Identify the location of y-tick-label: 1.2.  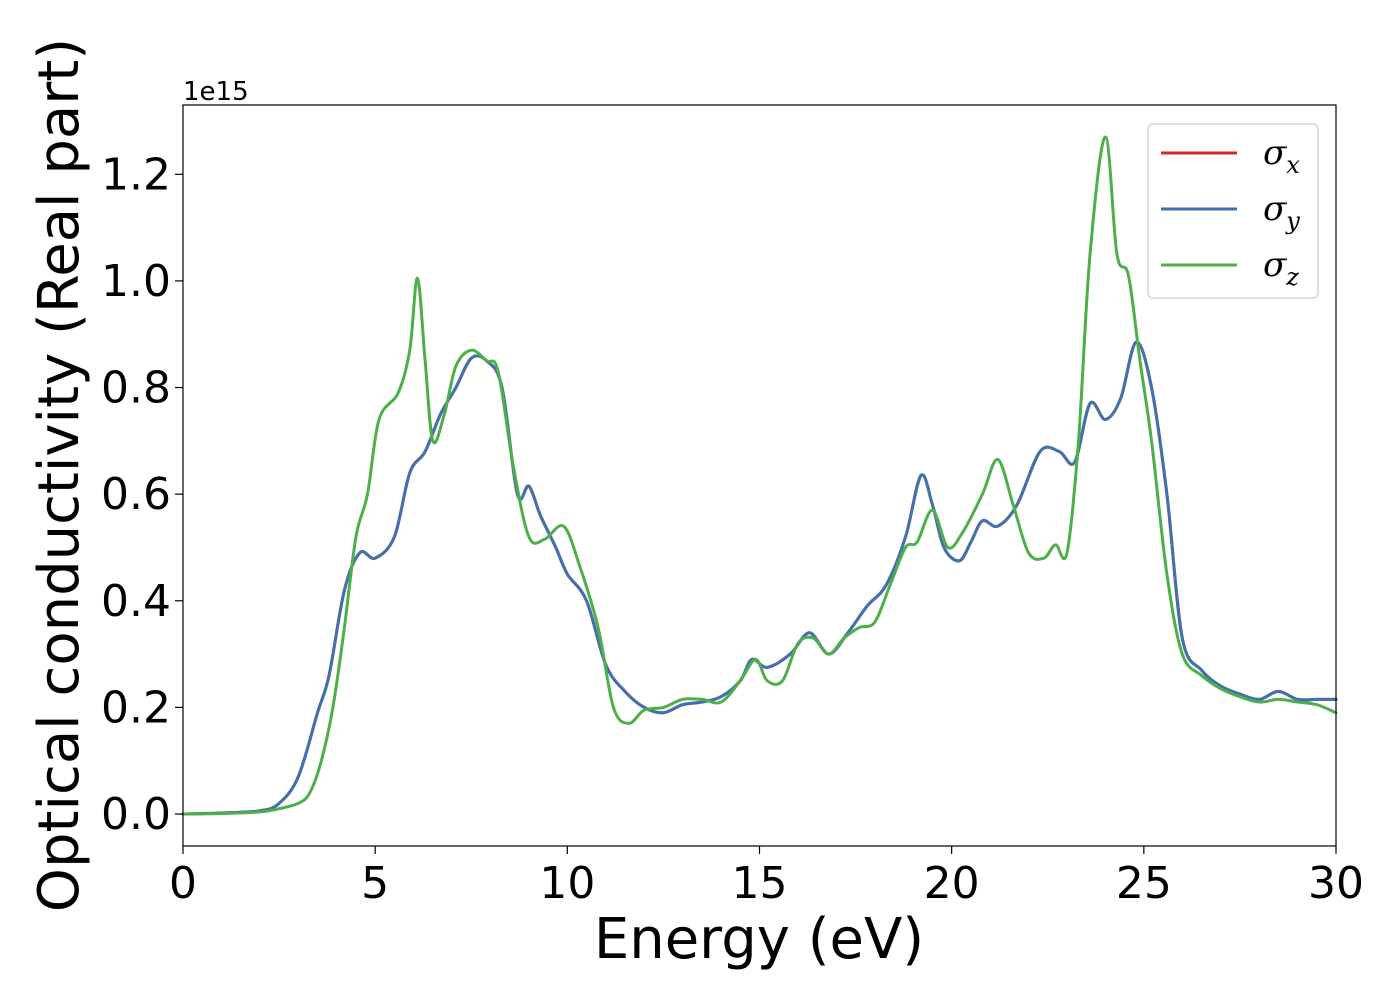
(136, 174).